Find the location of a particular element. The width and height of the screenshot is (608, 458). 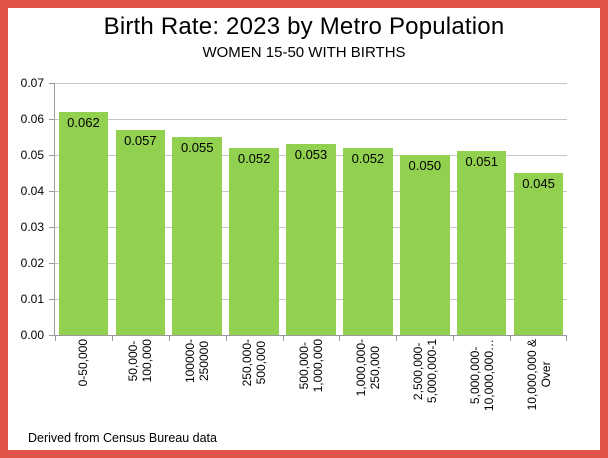

bar: 0.053 is located at coordinates (311, 239).